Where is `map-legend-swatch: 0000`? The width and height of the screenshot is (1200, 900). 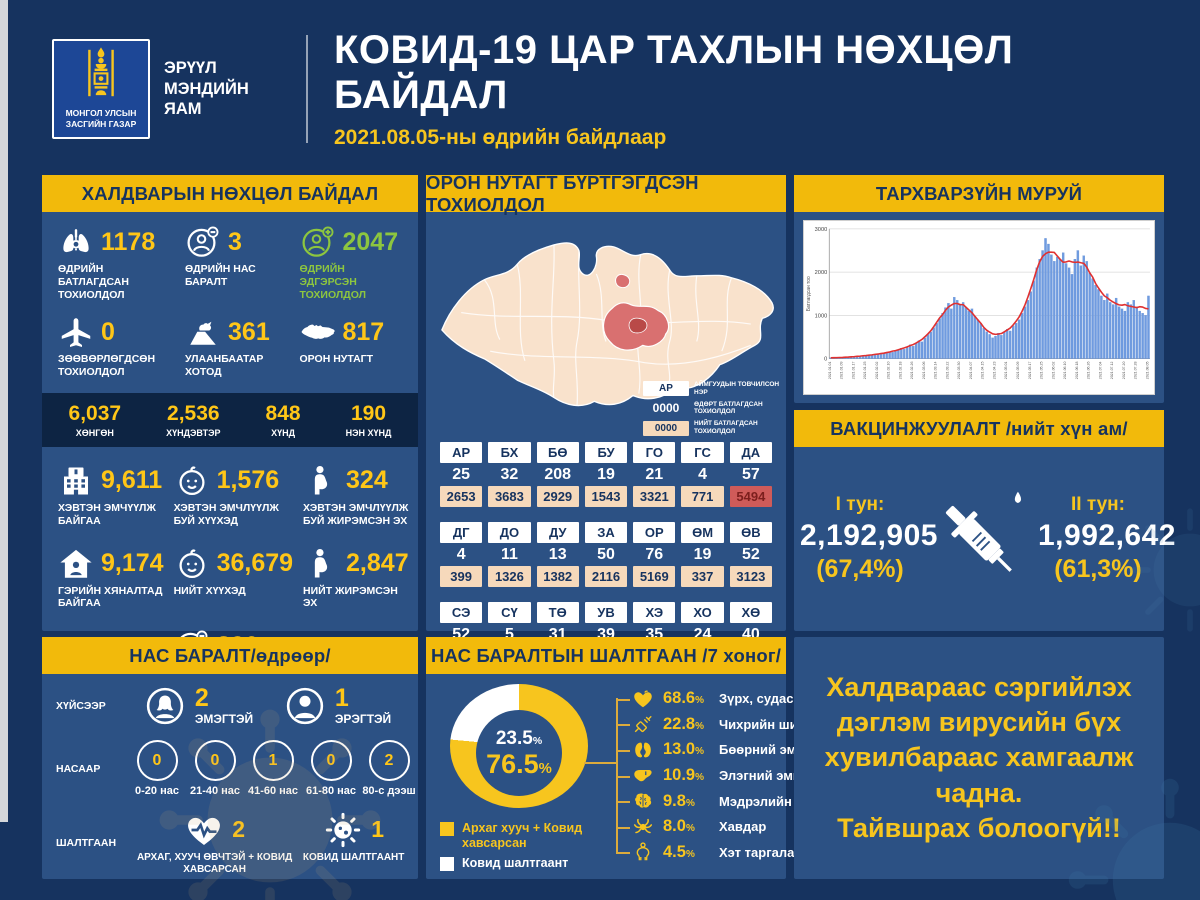 map-legend-swatch: 0000 is located at coordinates (666, 408).